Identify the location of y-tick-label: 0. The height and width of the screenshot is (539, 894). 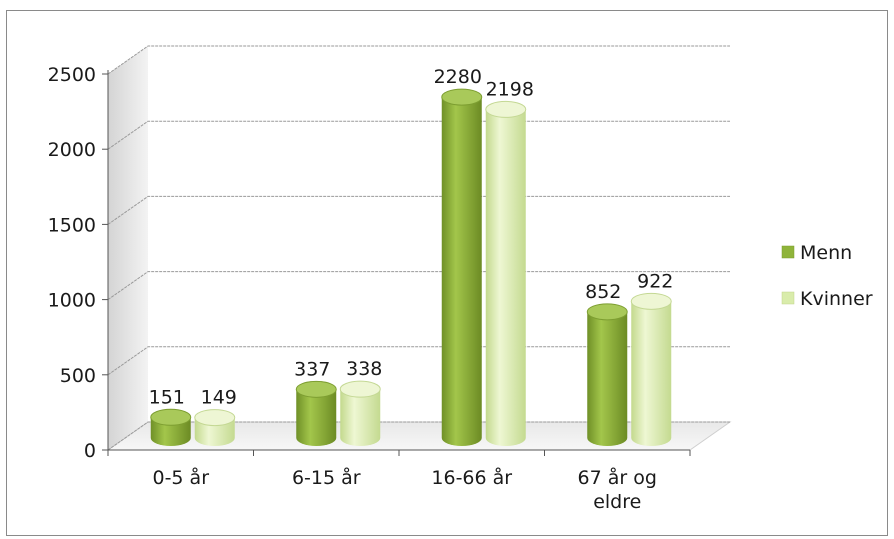
(90, 451).